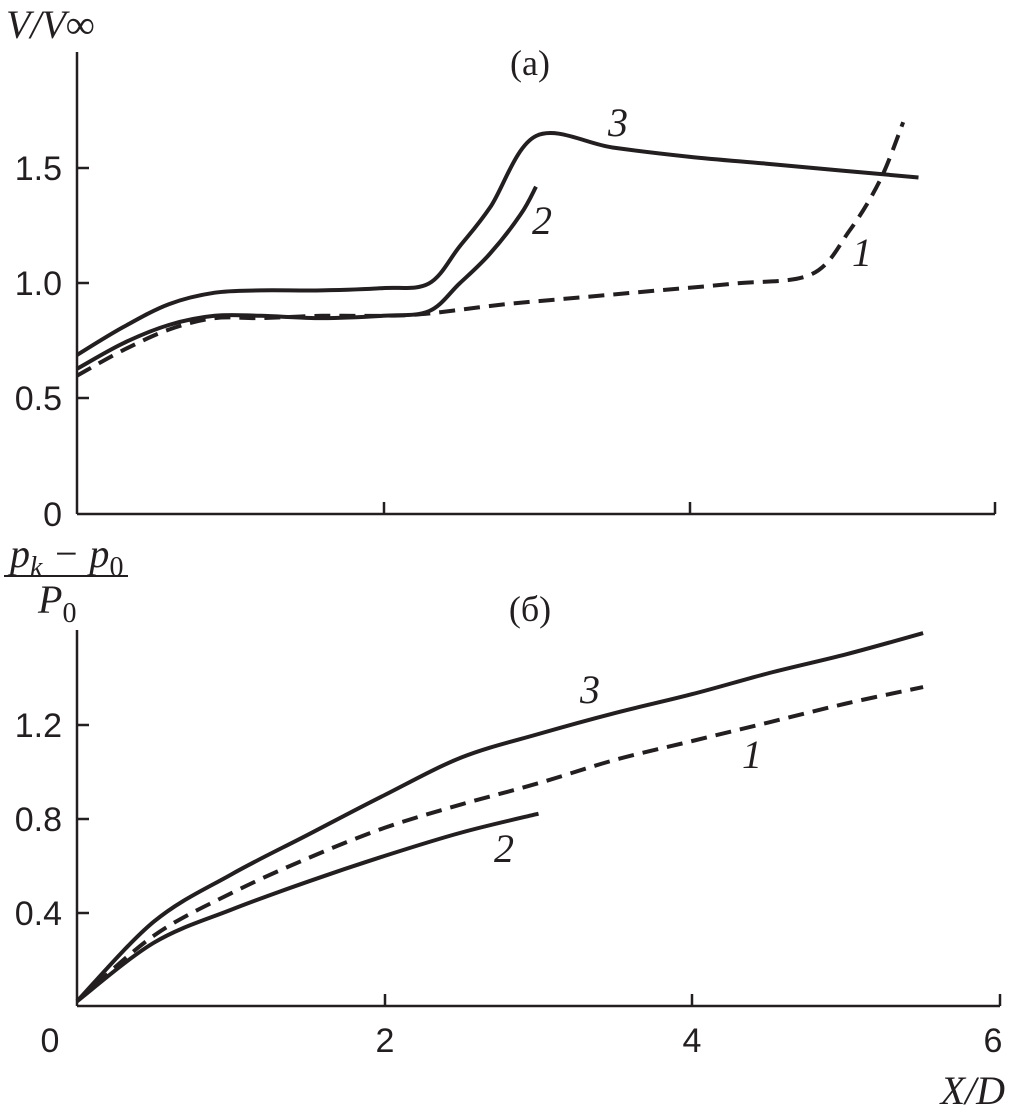 The image size is (1011, 1116). Describe the element at coordinates (752, 754) in the screenshot. I see `panel-b-curve-label-1: 1` at that location.